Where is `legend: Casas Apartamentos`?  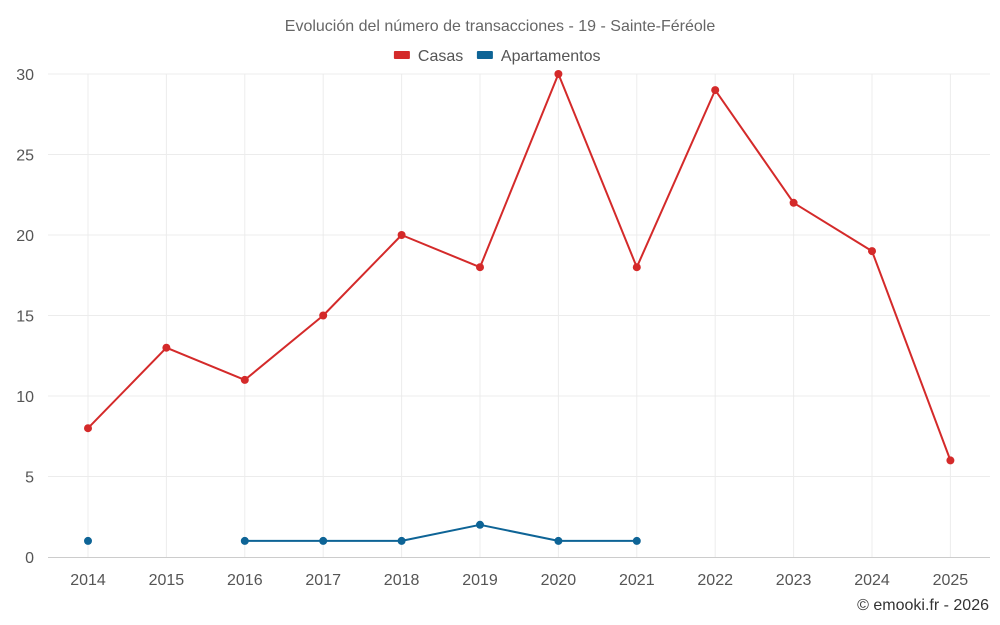
legend: Casas Apartamentos is located at coordinates (497, 56).